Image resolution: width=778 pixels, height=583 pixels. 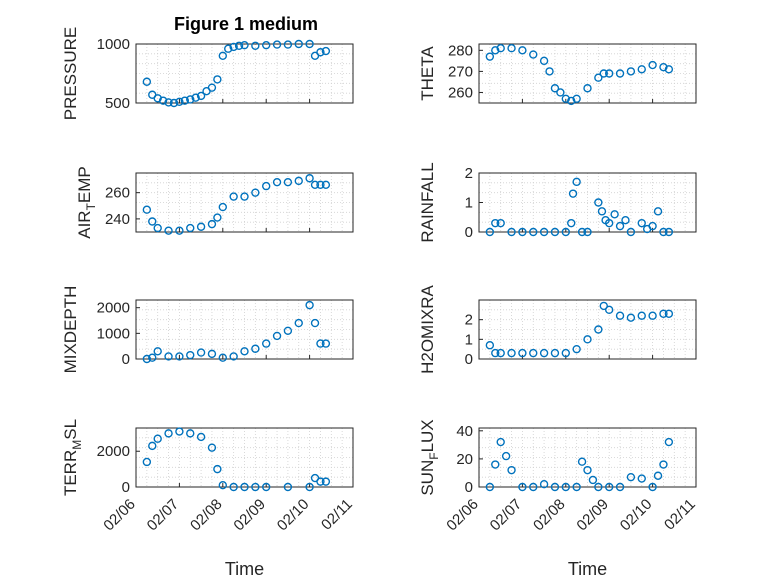 I want to click on y-tick-label: 1000, so click(x=113, y=44).